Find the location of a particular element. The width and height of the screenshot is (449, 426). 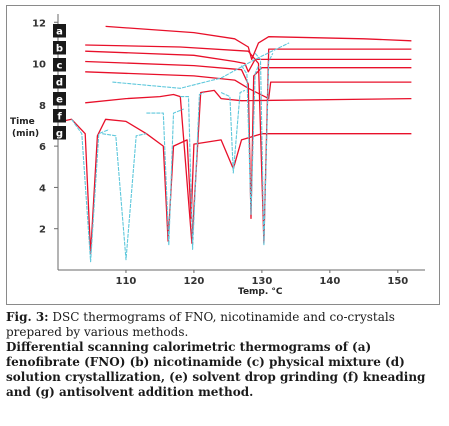

series-line-a is located at coordinates (258, 43).